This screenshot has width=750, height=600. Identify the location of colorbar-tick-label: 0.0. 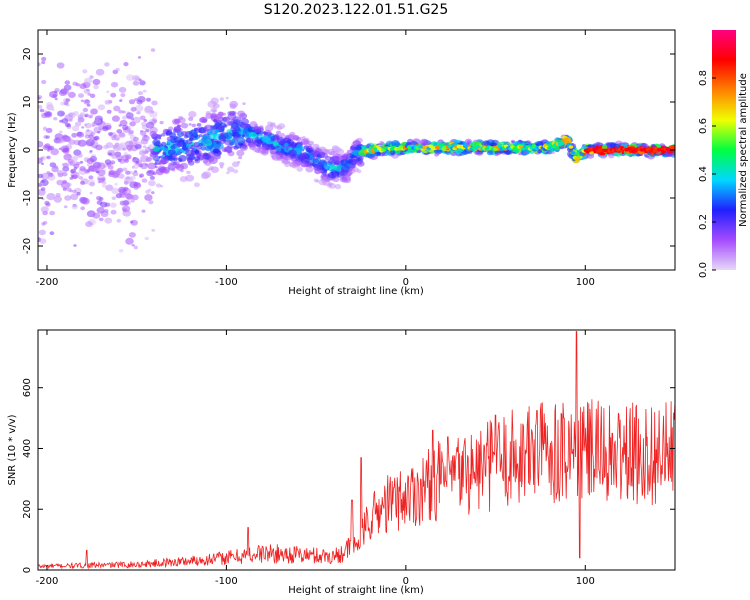
(703, 270).